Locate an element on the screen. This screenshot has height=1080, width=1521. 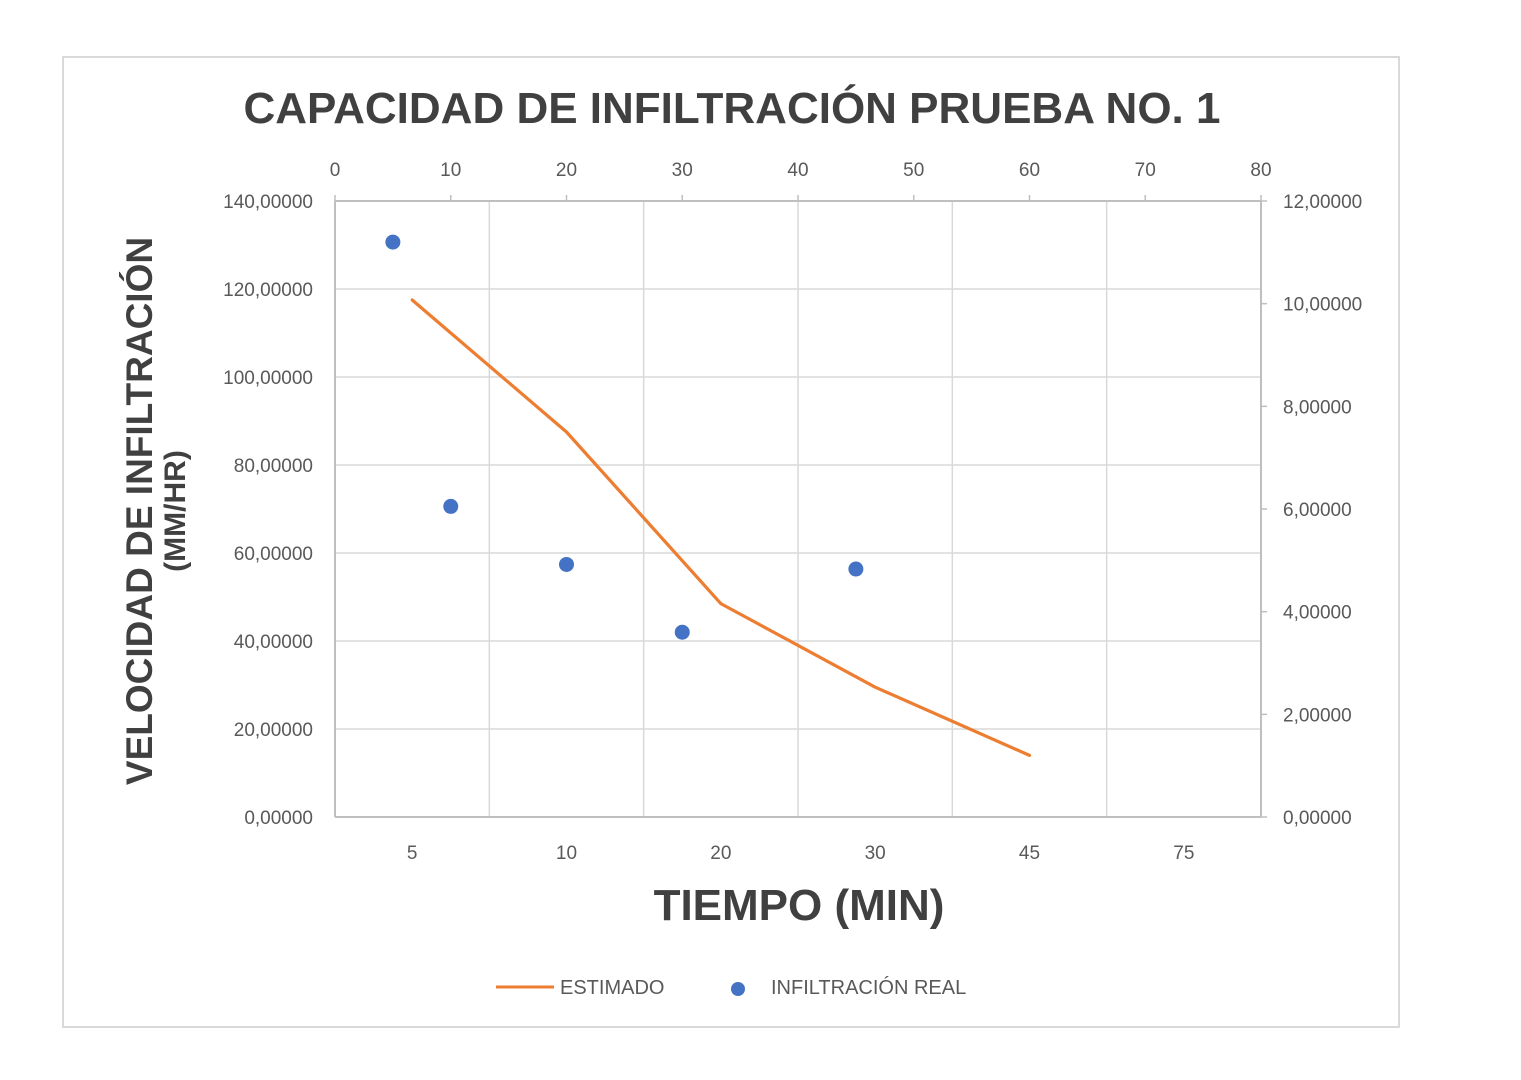
bottom-x-tick-label: 30 is located at coordinates (875, 853).